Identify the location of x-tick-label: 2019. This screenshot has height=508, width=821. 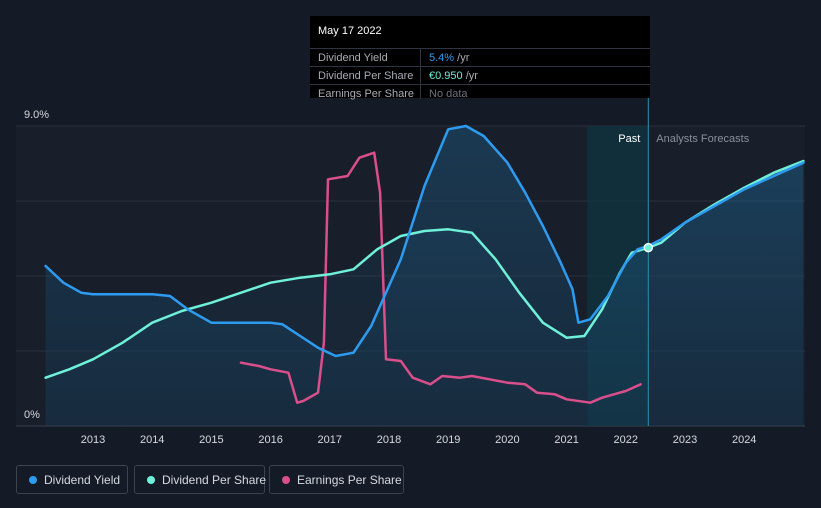
(448, 440).